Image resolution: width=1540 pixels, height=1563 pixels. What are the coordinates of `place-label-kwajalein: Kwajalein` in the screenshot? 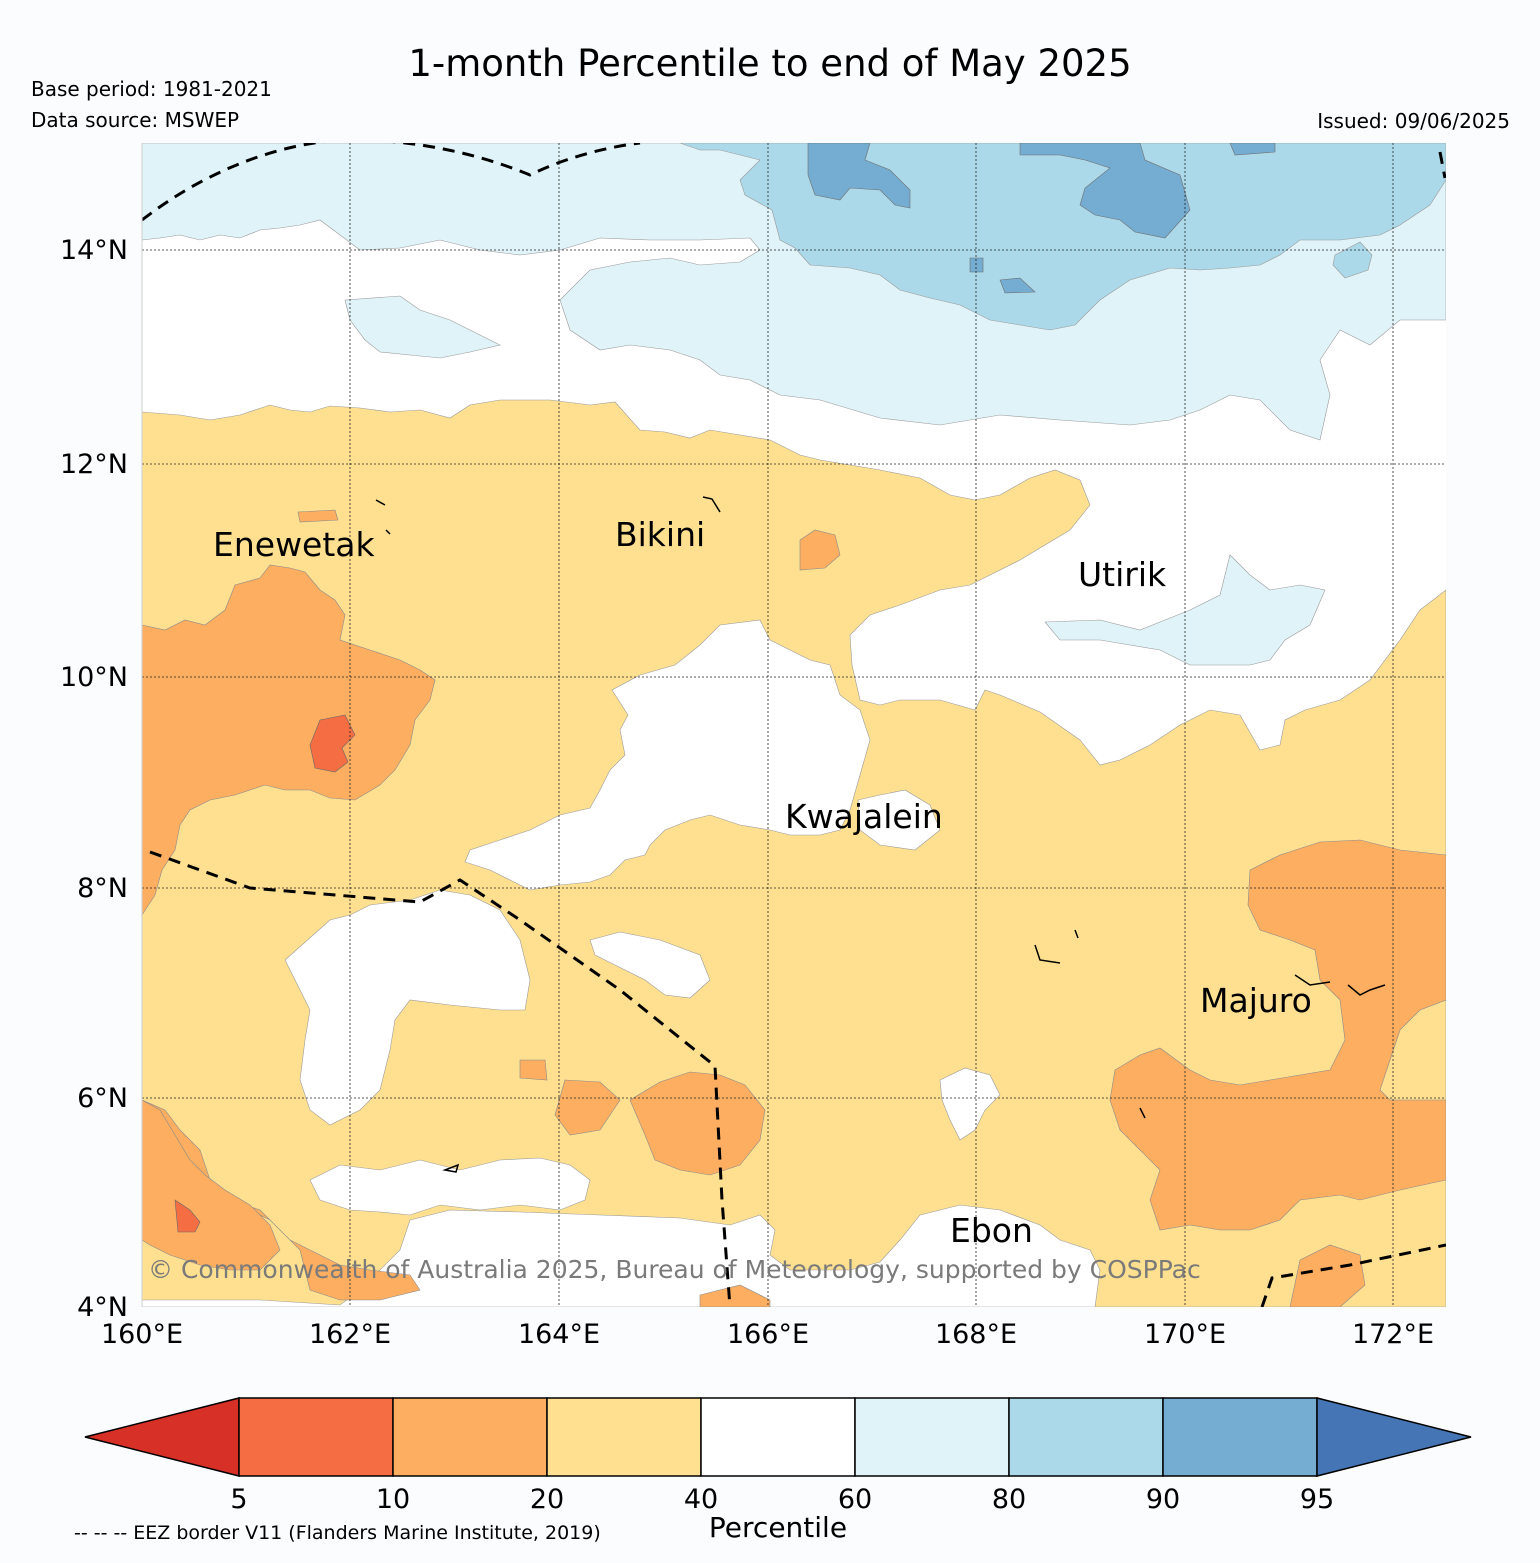 It's located at (864, 816).